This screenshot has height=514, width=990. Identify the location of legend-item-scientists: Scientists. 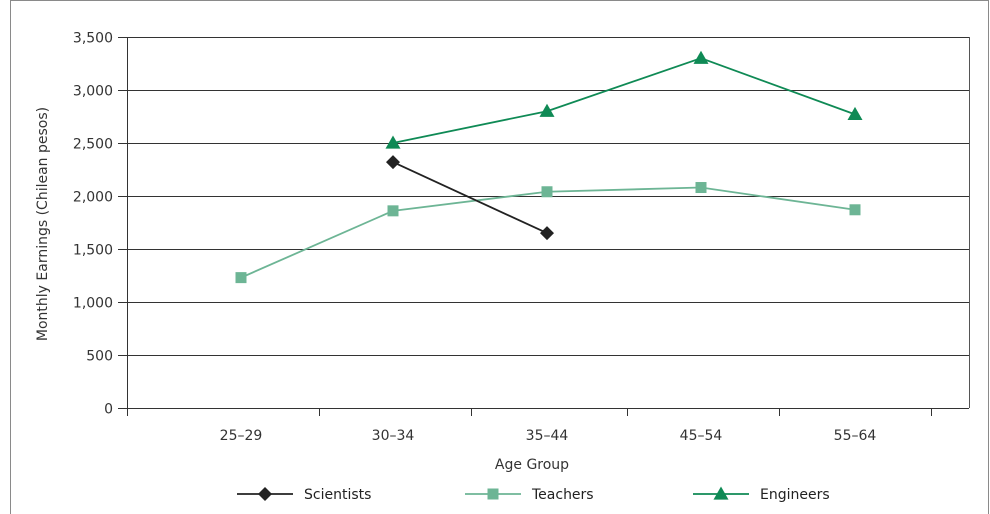
(304, 495).